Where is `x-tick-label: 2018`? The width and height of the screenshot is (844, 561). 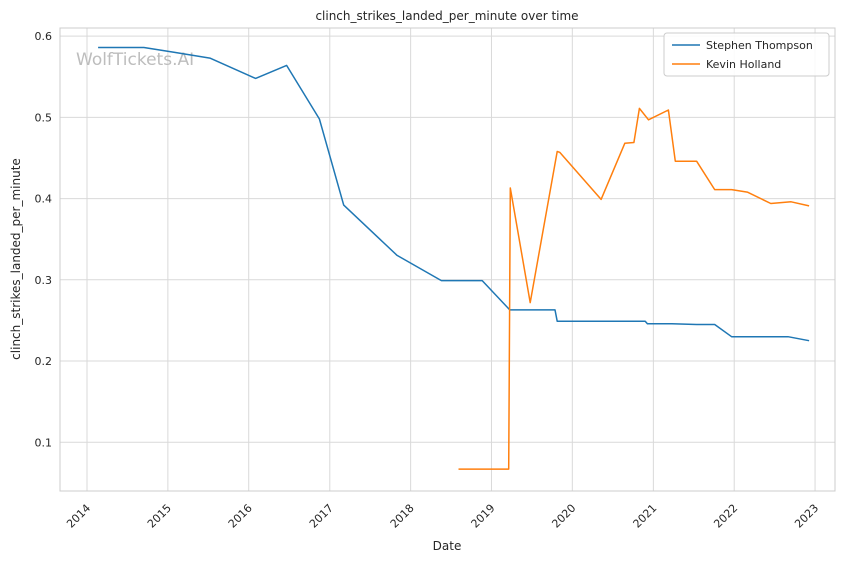 x-tick-label: 2018 is located at coordinates (402, 516).